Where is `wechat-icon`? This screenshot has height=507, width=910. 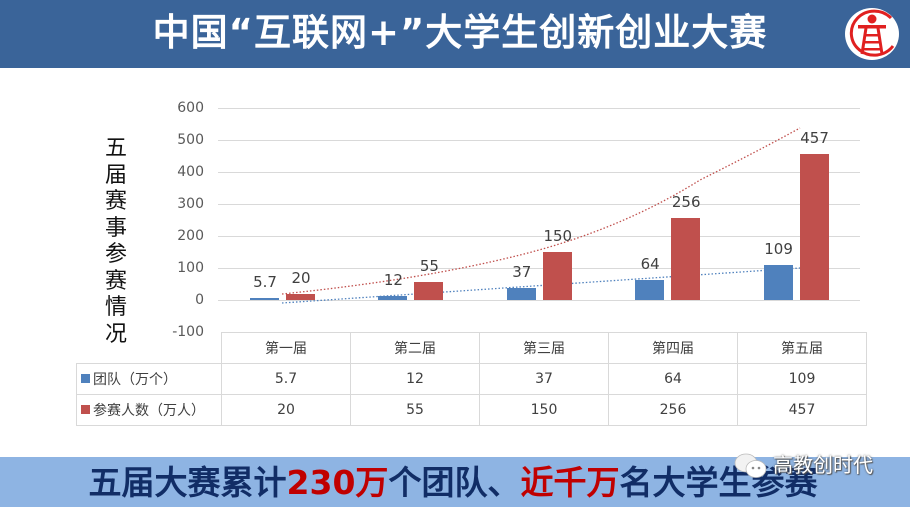
wechat-icon is located at coordinates (750, 465).